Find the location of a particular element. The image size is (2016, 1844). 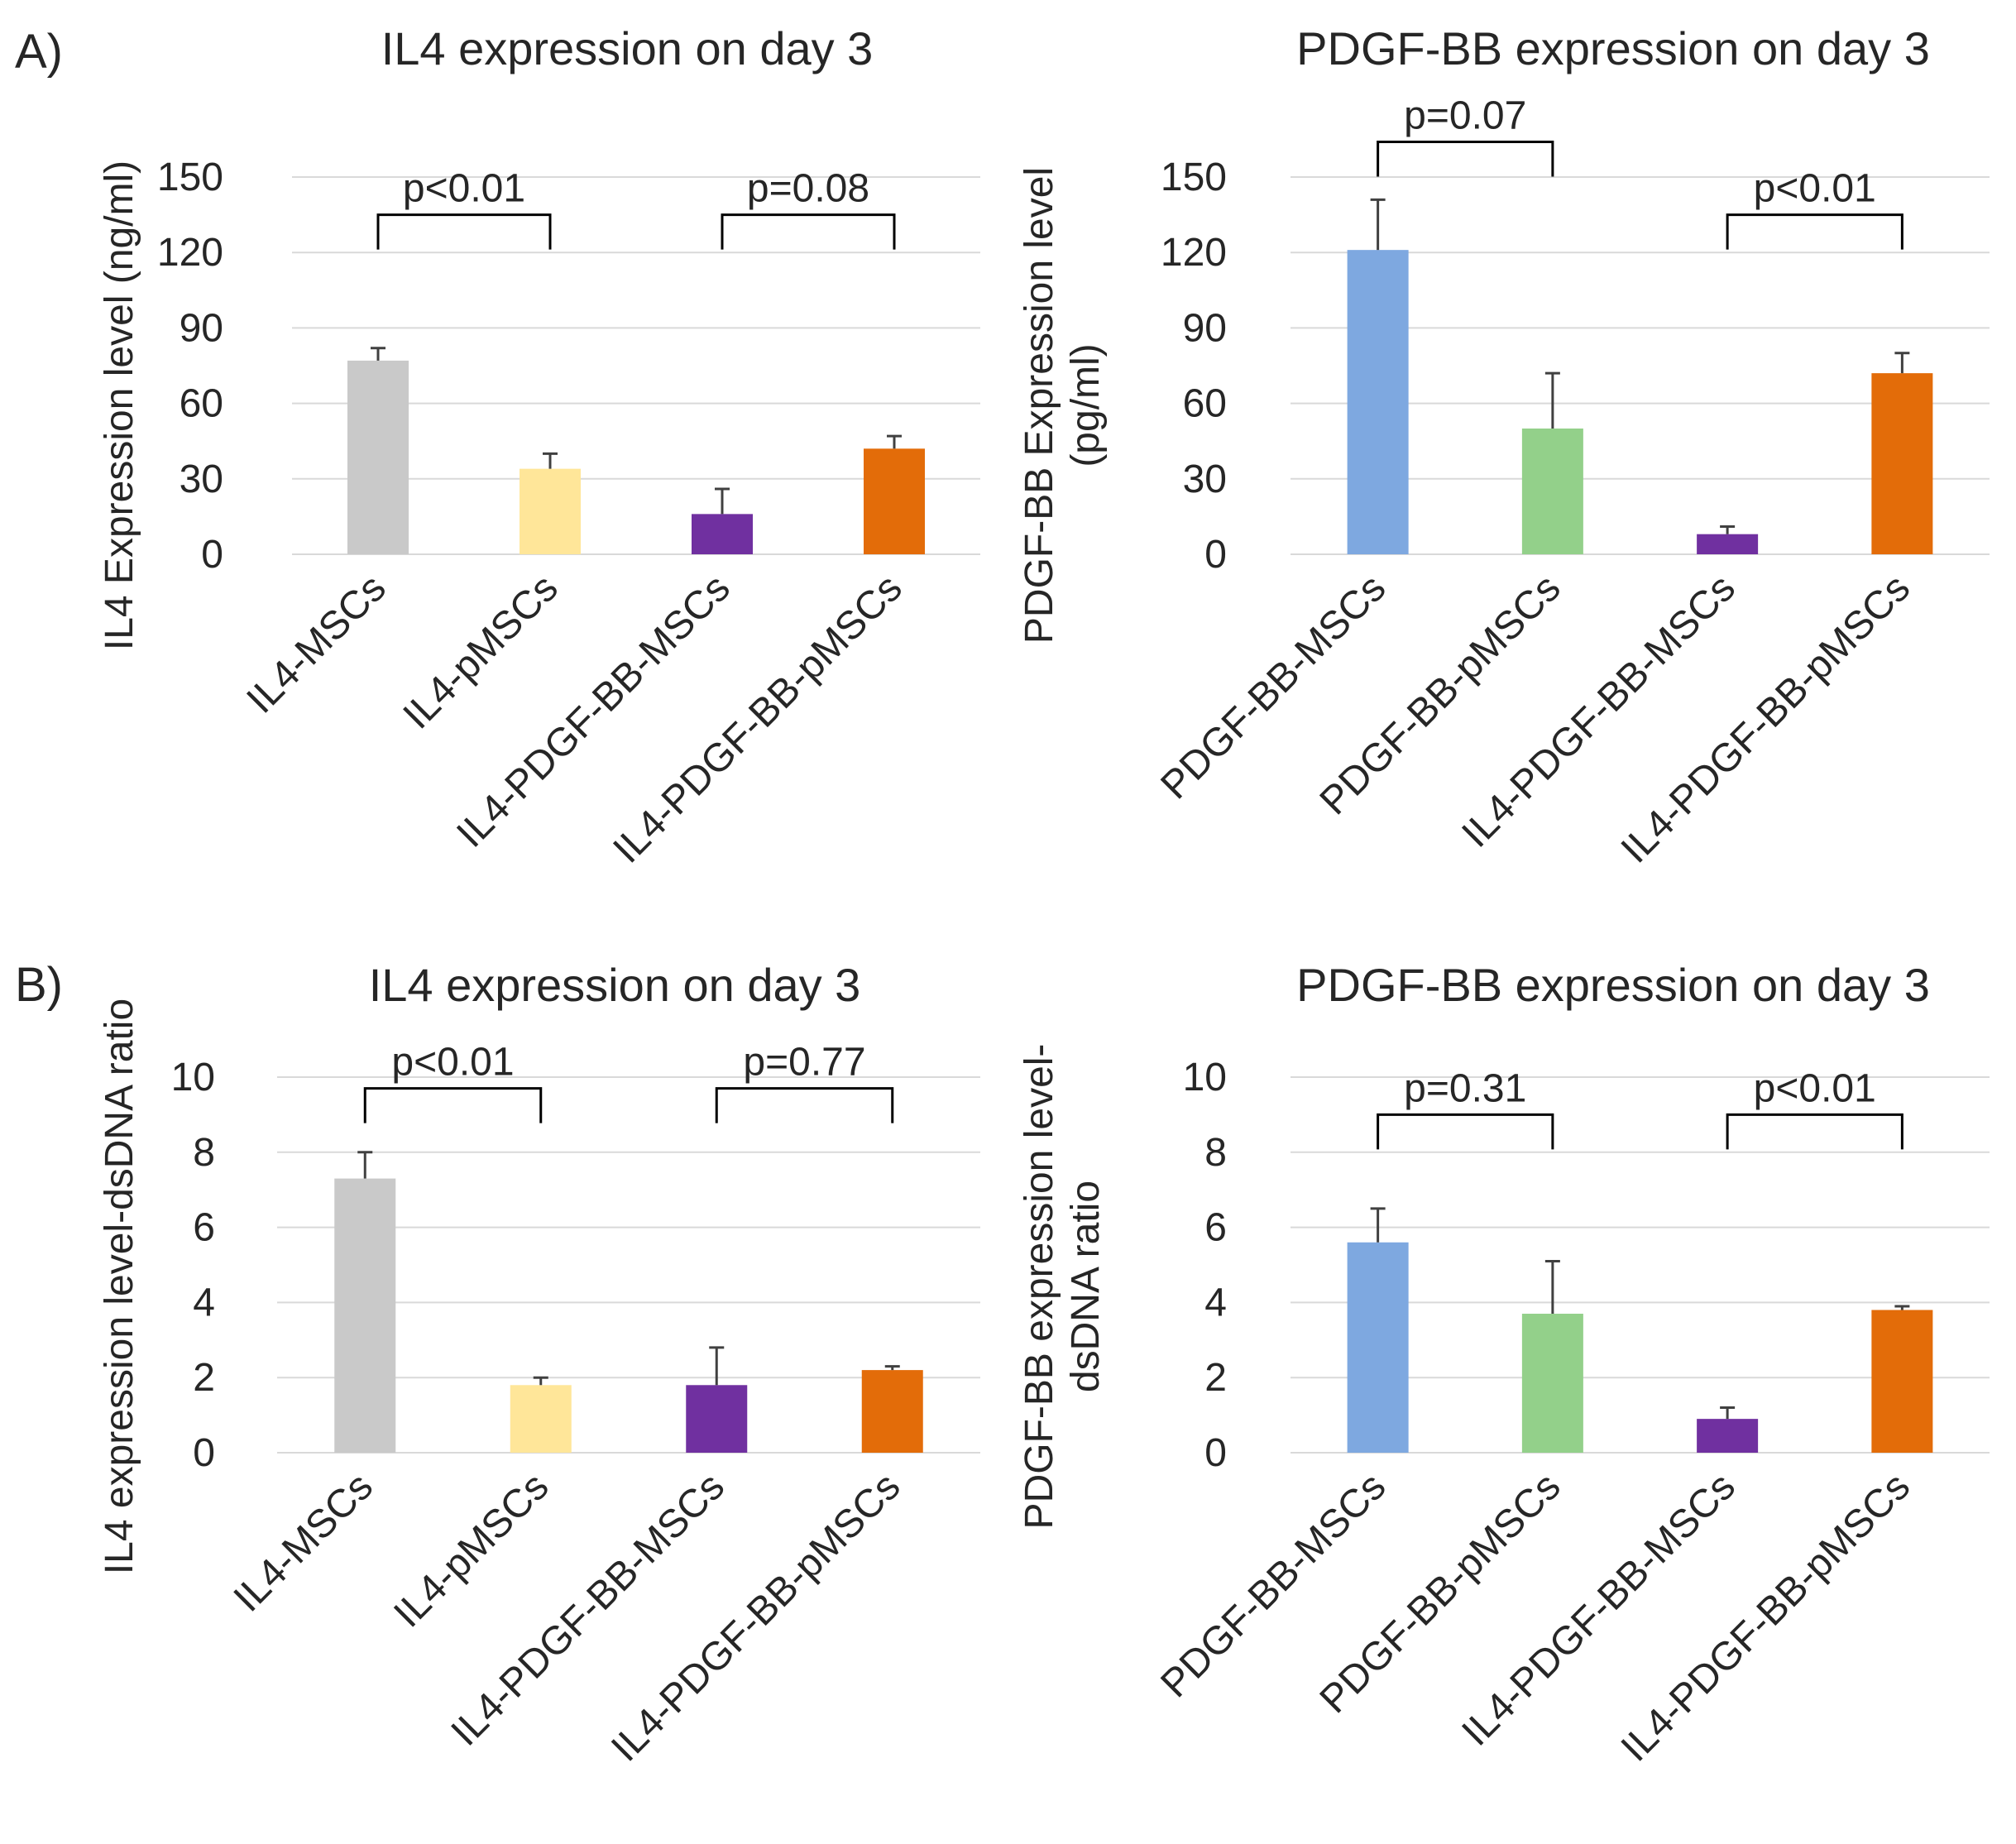

significance-label: p=0.31 is located at coordinates (1465, 1088).